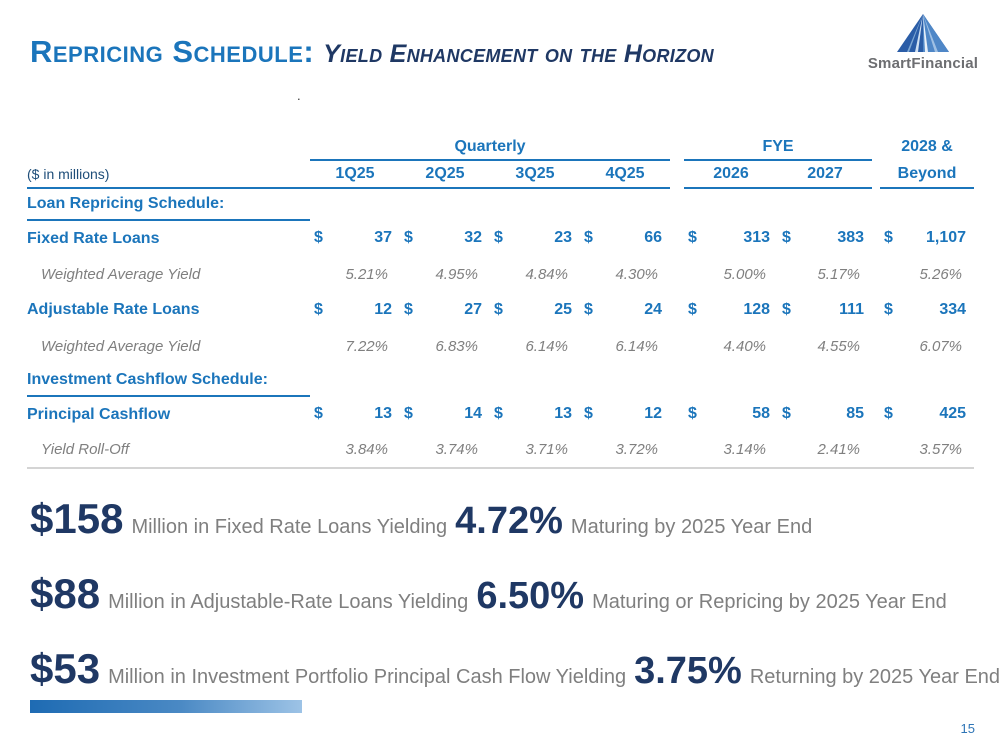 The width and height of the screenshot is (999, 750). Describe the element at coordinates (927, 310) in the screenshot. I see `currency-cell: $334` at that location.